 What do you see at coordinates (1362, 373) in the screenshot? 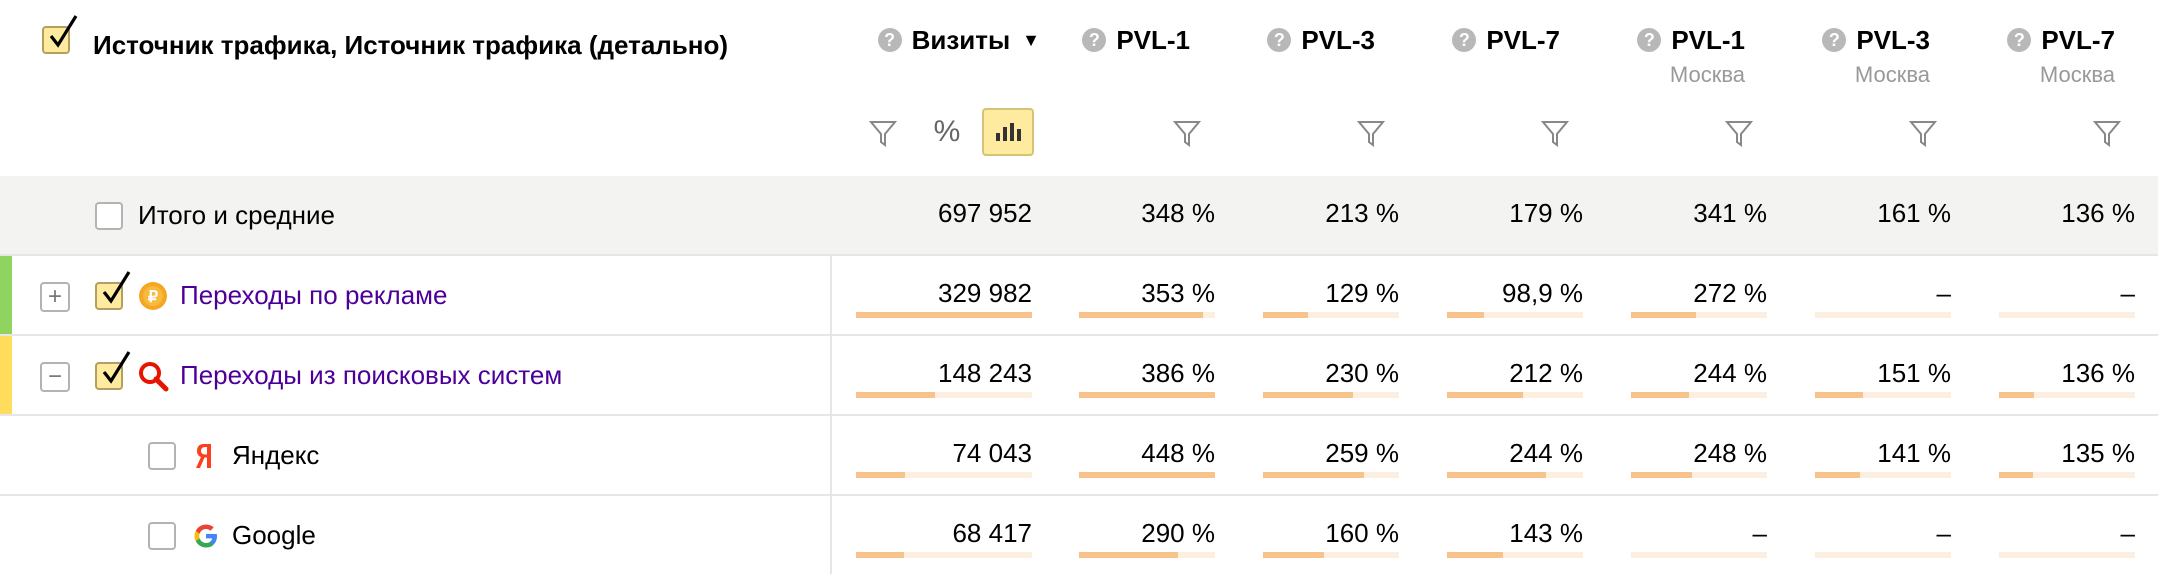
I see `value-cell: 230 %` at bounding box center [1362, 373].